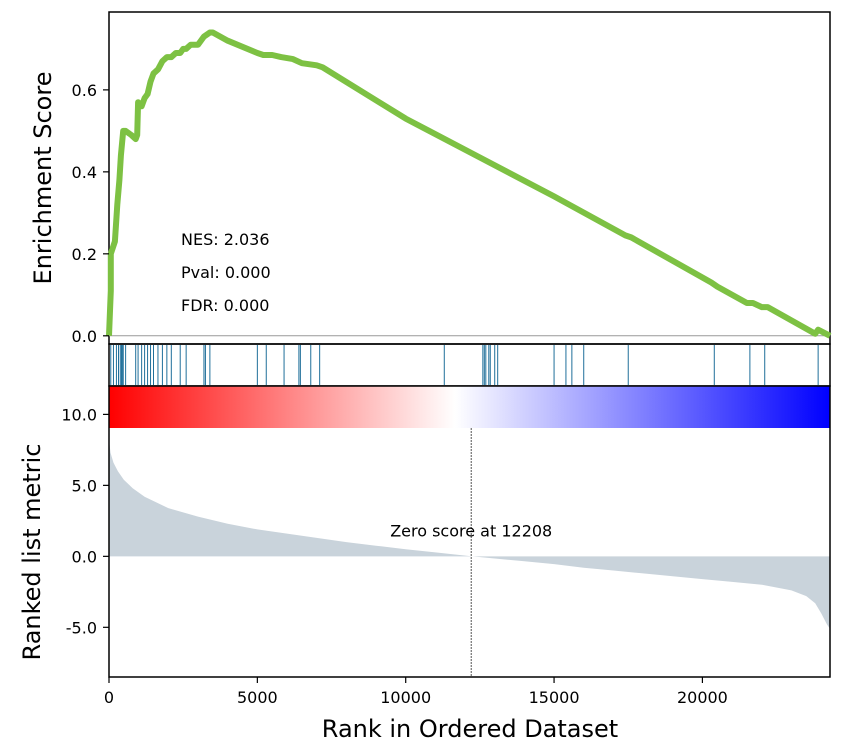  What do you see at coordinates (84, 556) in the screenshot?
I see `rank-ytick-label: 0.0` at bounding box center [84, 556].